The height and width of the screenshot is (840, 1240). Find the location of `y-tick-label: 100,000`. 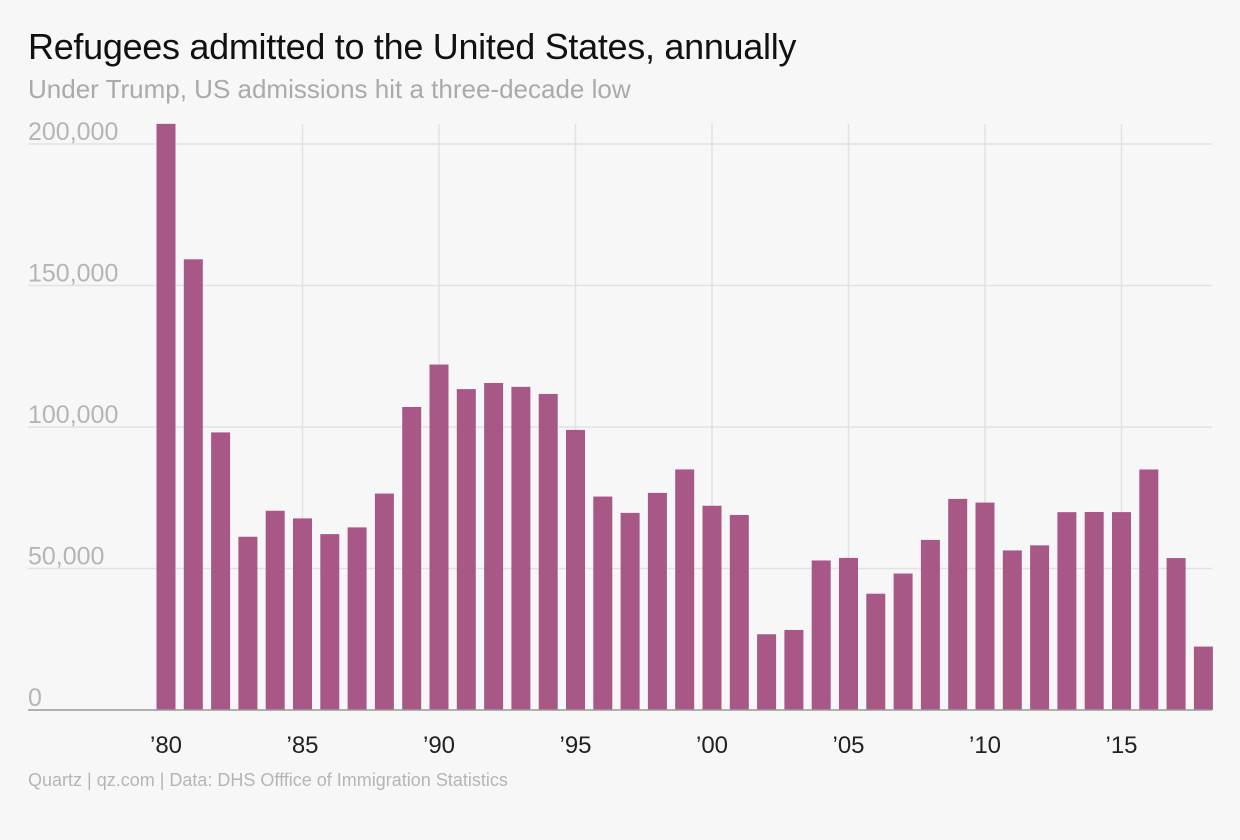

y-tick-label: 100,000 is located at coordinates (73, 415).